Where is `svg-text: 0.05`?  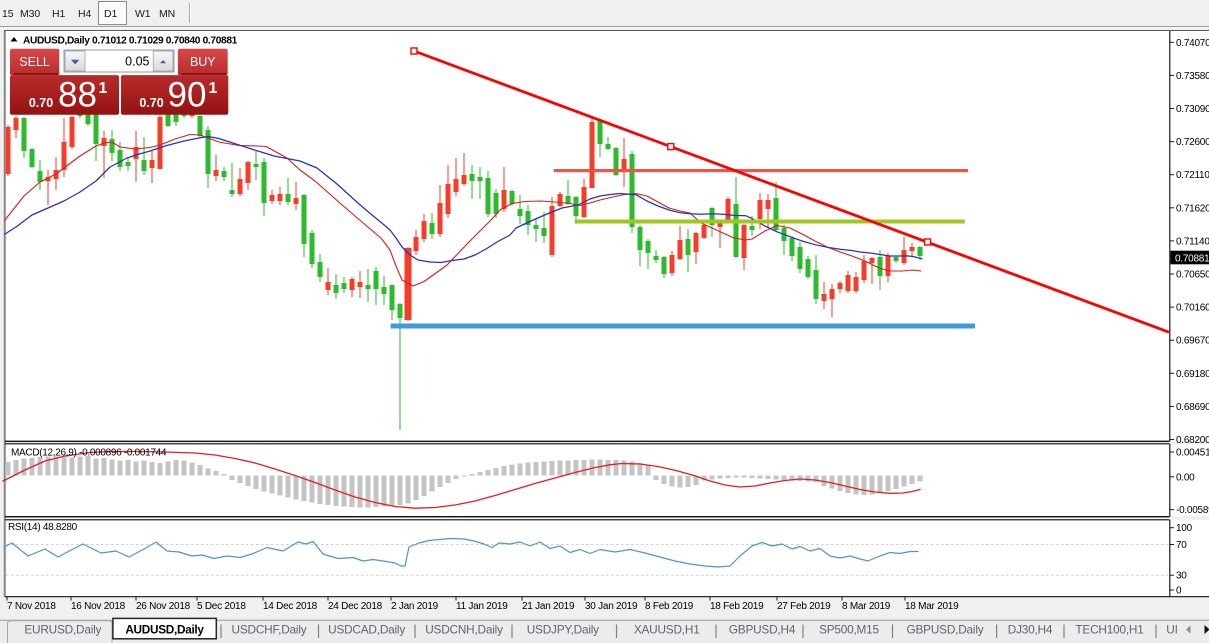 svg-text: 0.05 is located at coordinates (137, 62).